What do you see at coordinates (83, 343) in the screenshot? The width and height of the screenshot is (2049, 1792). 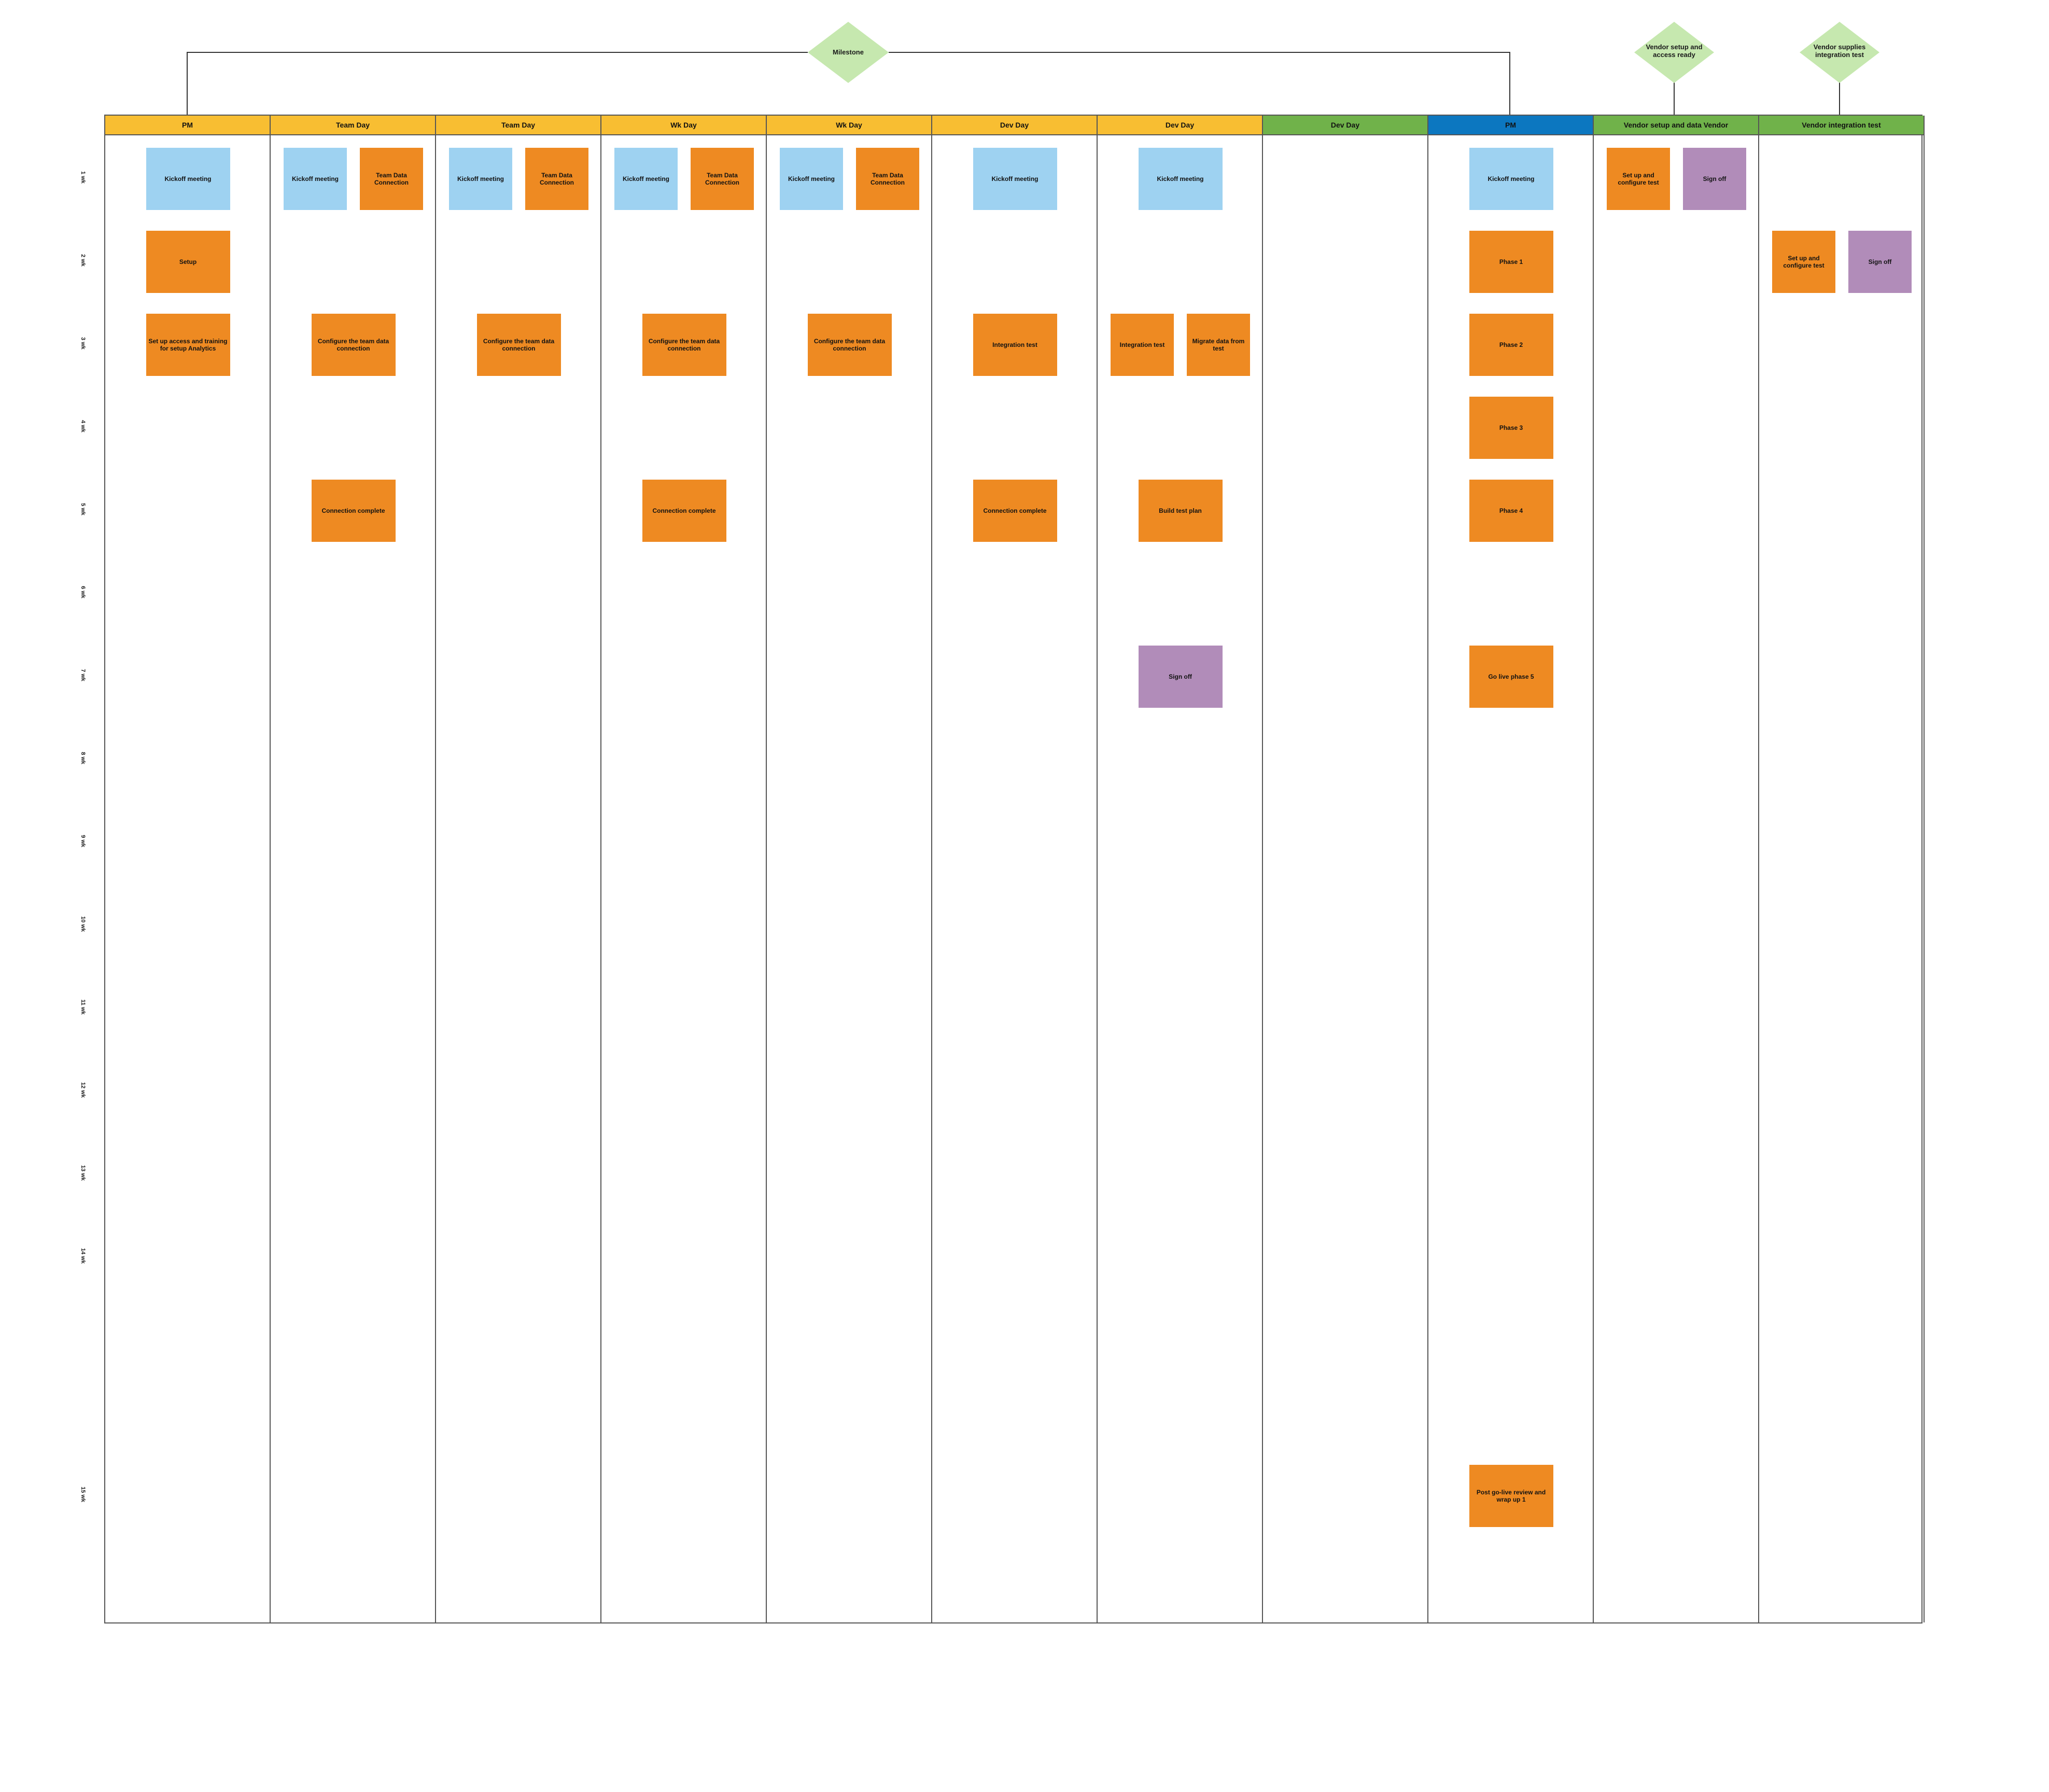 I see `row-label: 3 wk` at bounding box center [83, 343].